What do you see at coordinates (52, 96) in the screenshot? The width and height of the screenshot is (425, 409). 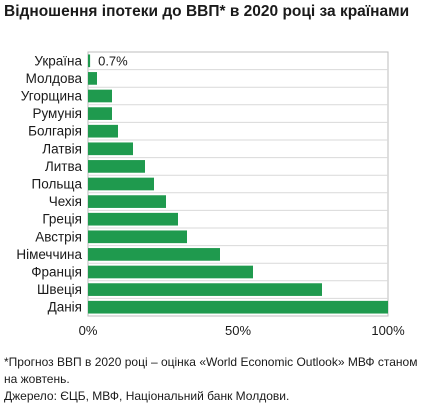 I see `category-label: Угорщина` at bounding box center [52, 96].